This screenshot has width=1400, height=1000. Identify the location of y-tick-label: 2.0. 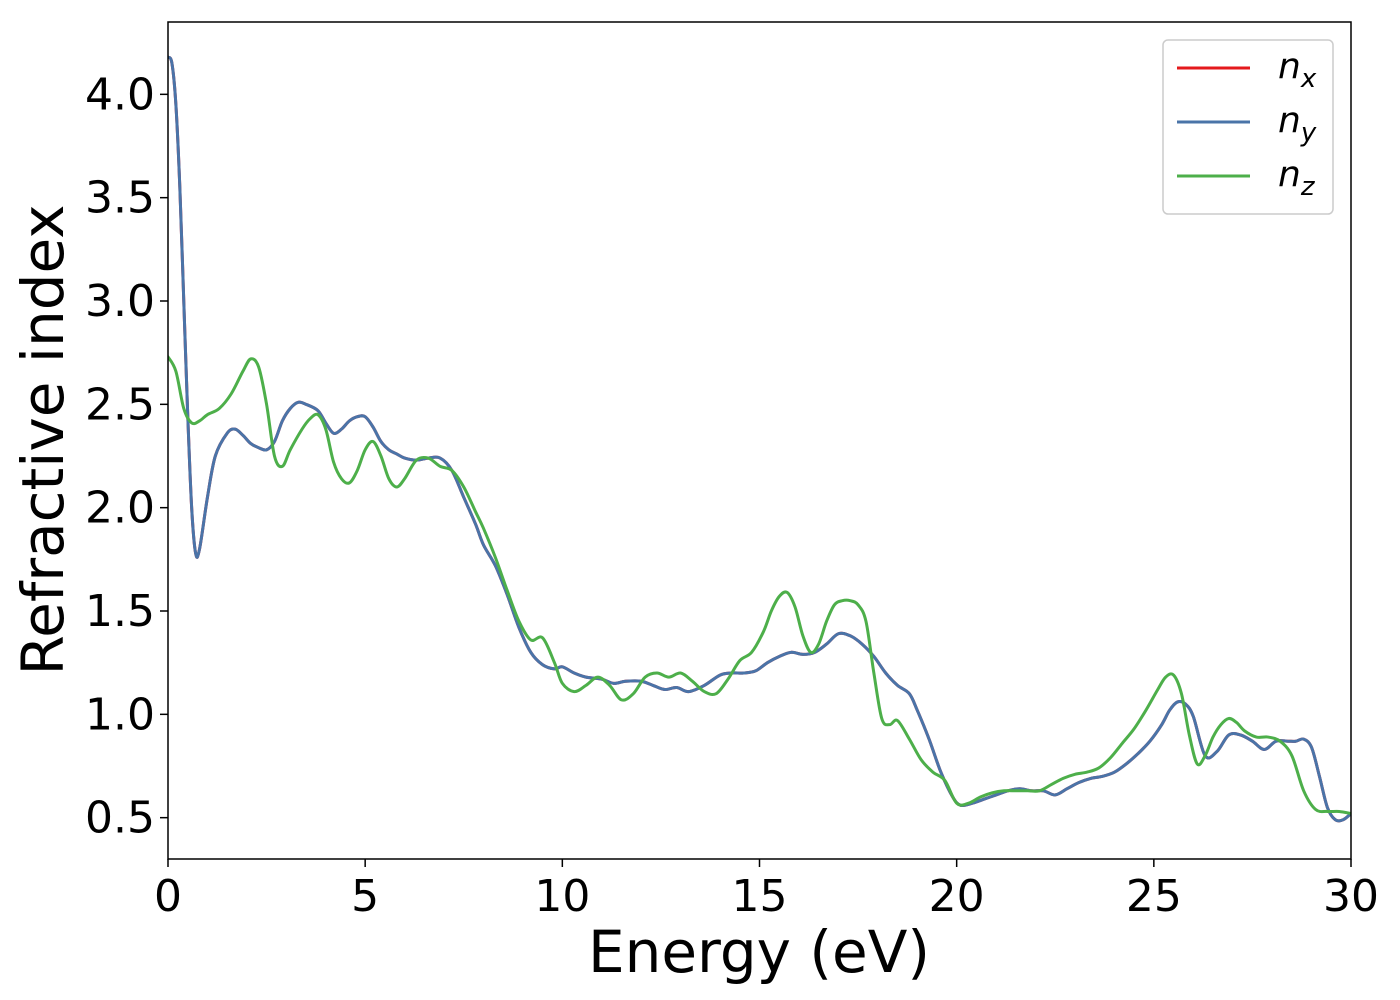
(120, 508).